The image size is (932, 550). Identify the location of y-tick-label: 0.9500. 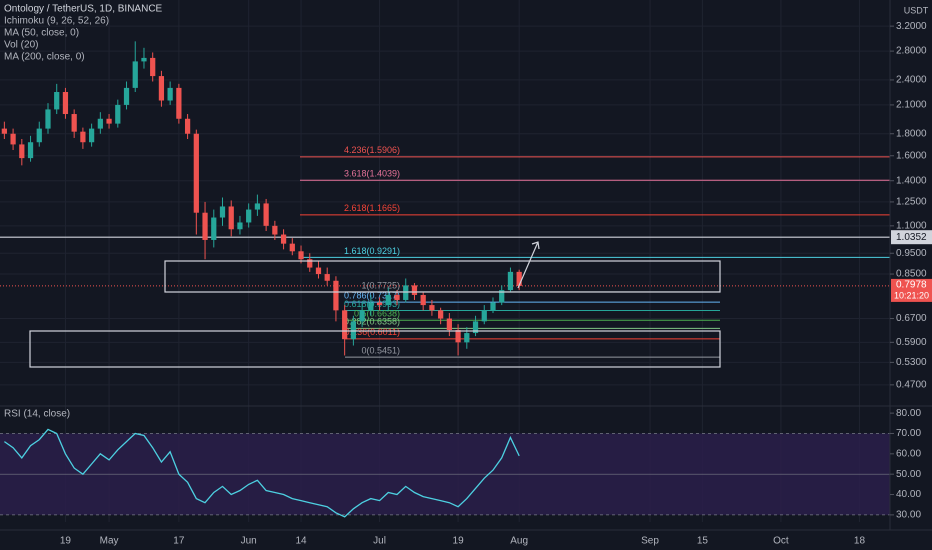
(911, 253).